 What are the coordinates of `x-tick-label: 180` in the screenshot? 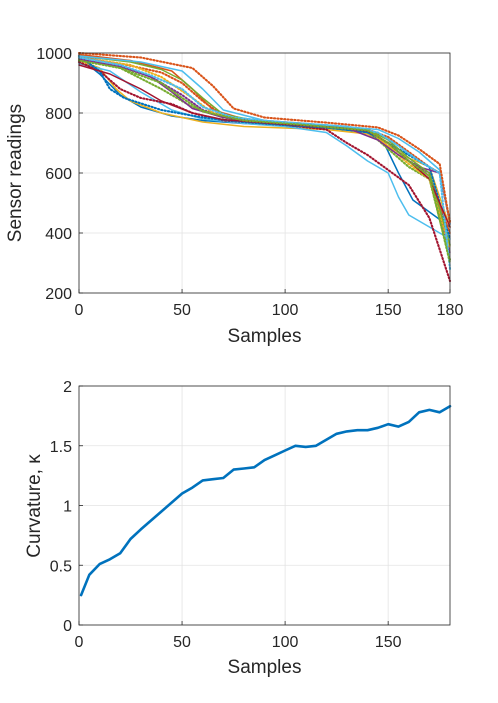 It's located at (450, 310).